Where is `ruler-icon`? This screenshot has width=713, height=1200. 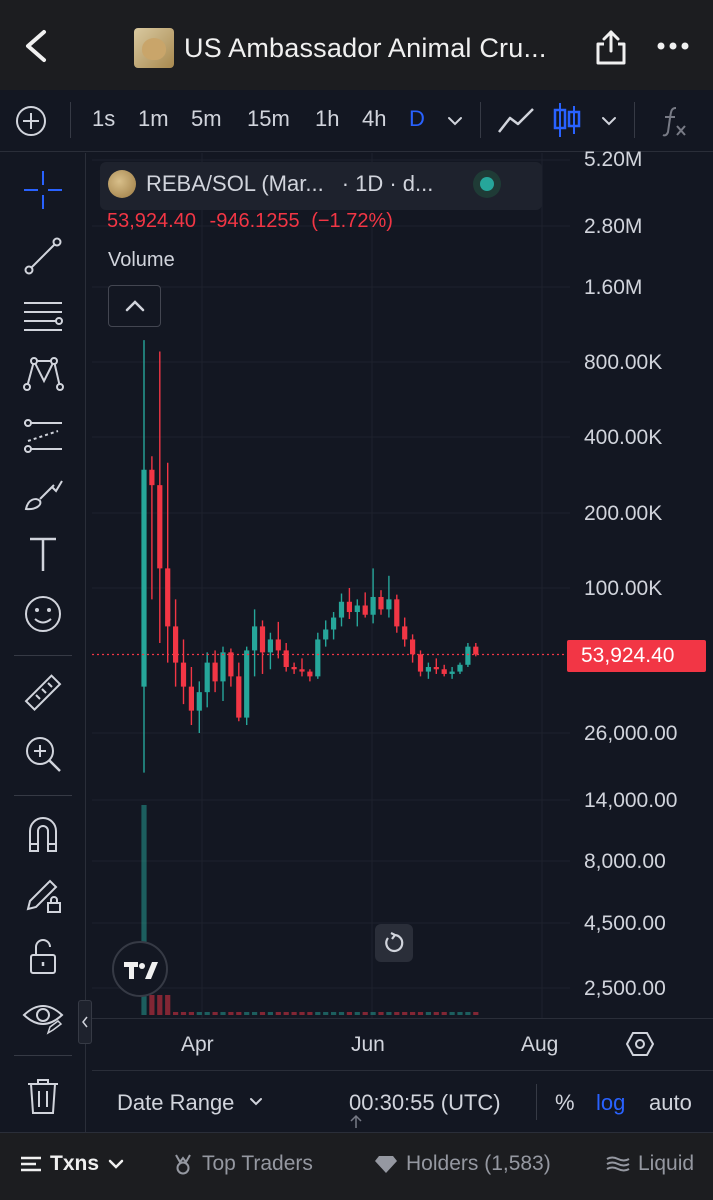 ruler-icon is located at coordinates (43, 694).